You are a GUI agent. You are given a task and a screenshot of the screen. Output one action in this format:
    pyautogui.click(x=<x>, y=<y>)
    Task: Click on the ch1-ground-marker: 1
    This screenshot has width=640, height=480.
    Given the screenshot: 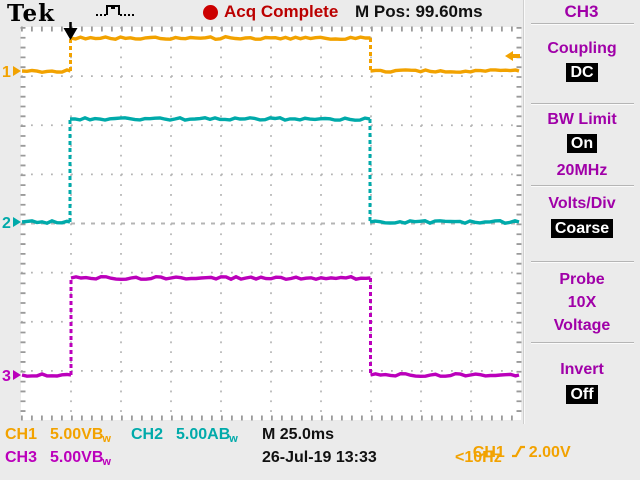 What is the action you would take?
    pyautogui.click(x=6, y=72)
    